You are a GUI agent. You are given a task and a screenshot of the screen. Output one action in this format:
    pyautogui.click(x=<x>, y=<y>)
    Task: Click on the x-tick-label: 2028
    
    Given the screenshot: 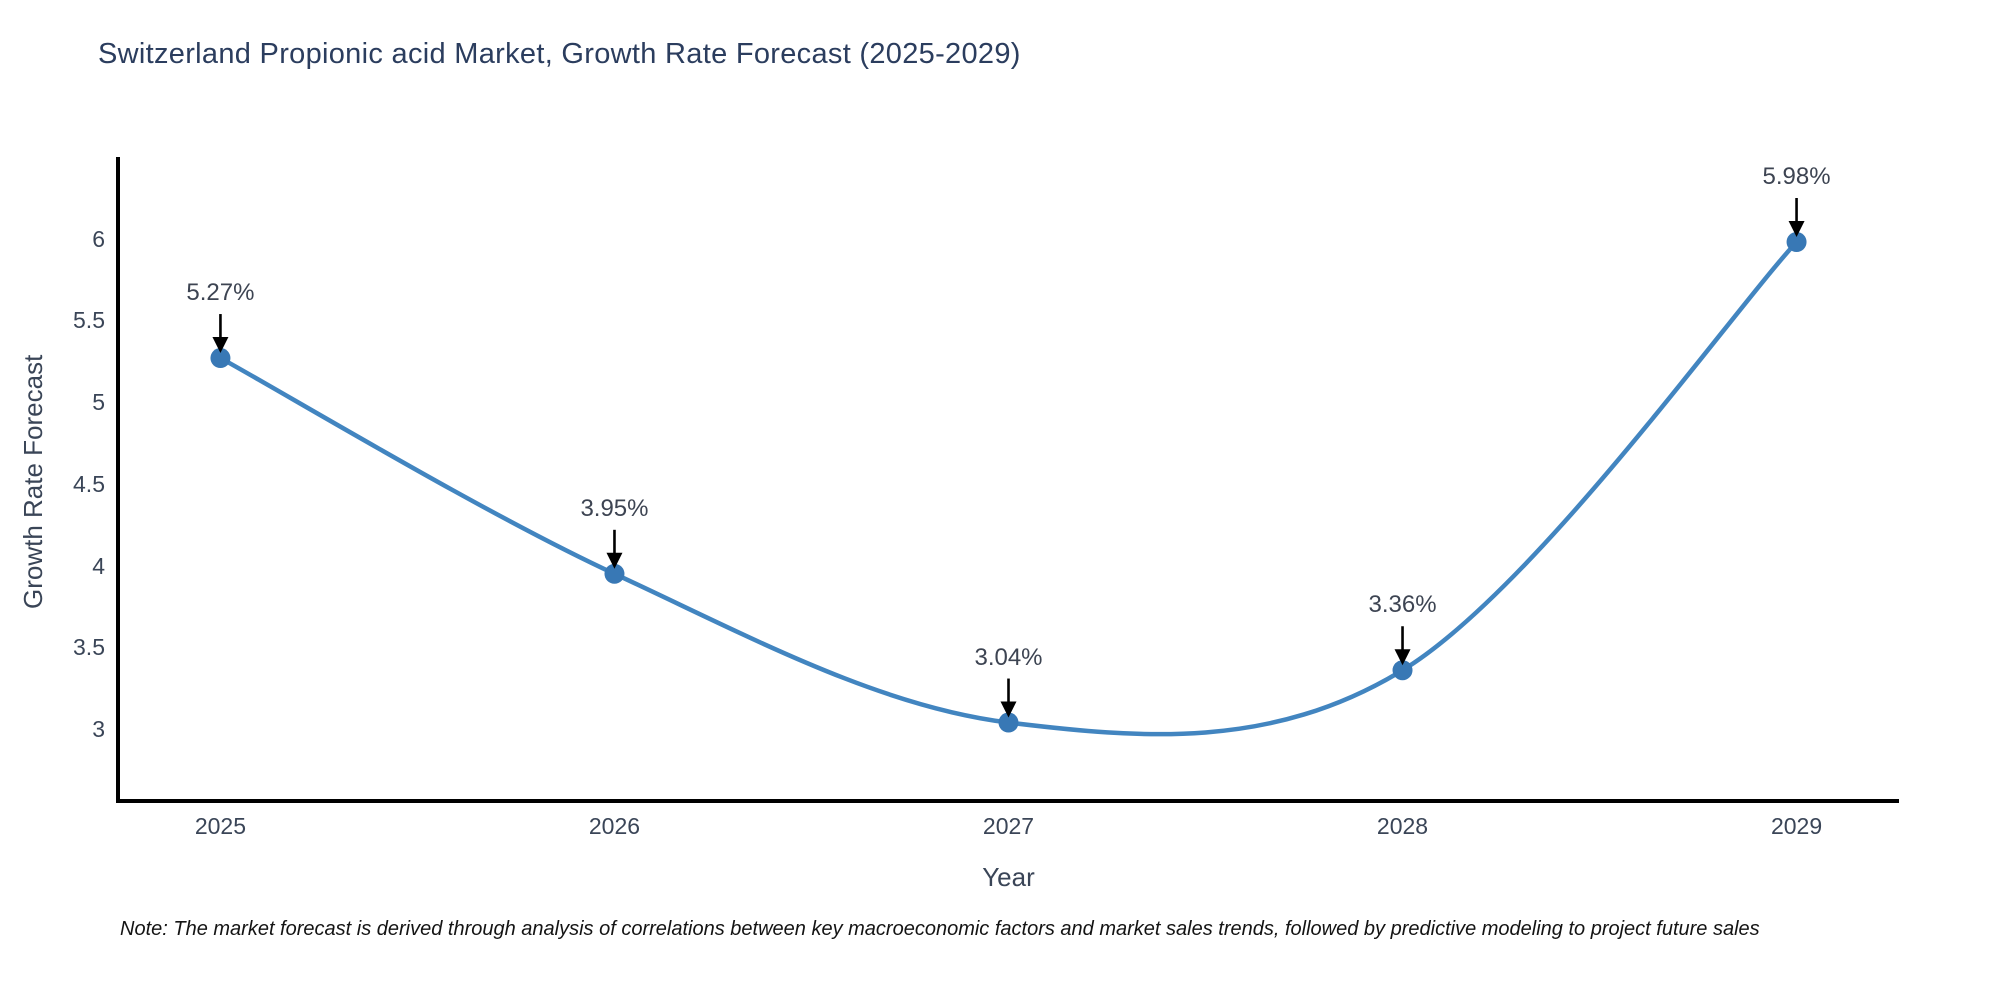 What is the action you would take?
    pyautogui.click(x=1402, y=826)
    